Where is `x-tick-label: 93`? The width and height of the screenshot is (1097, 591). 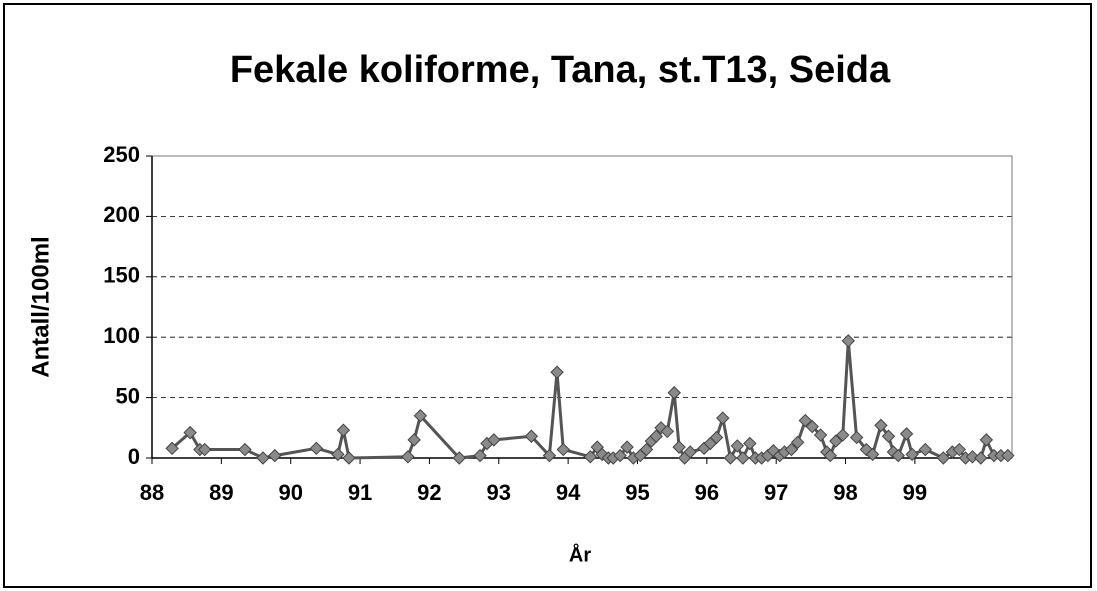 x-tick-label: 93 is located at coordinates (499, 492).